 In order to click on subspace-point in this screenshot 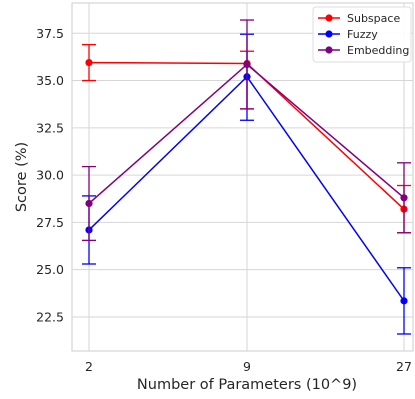, I will do `click(89, 62)`.